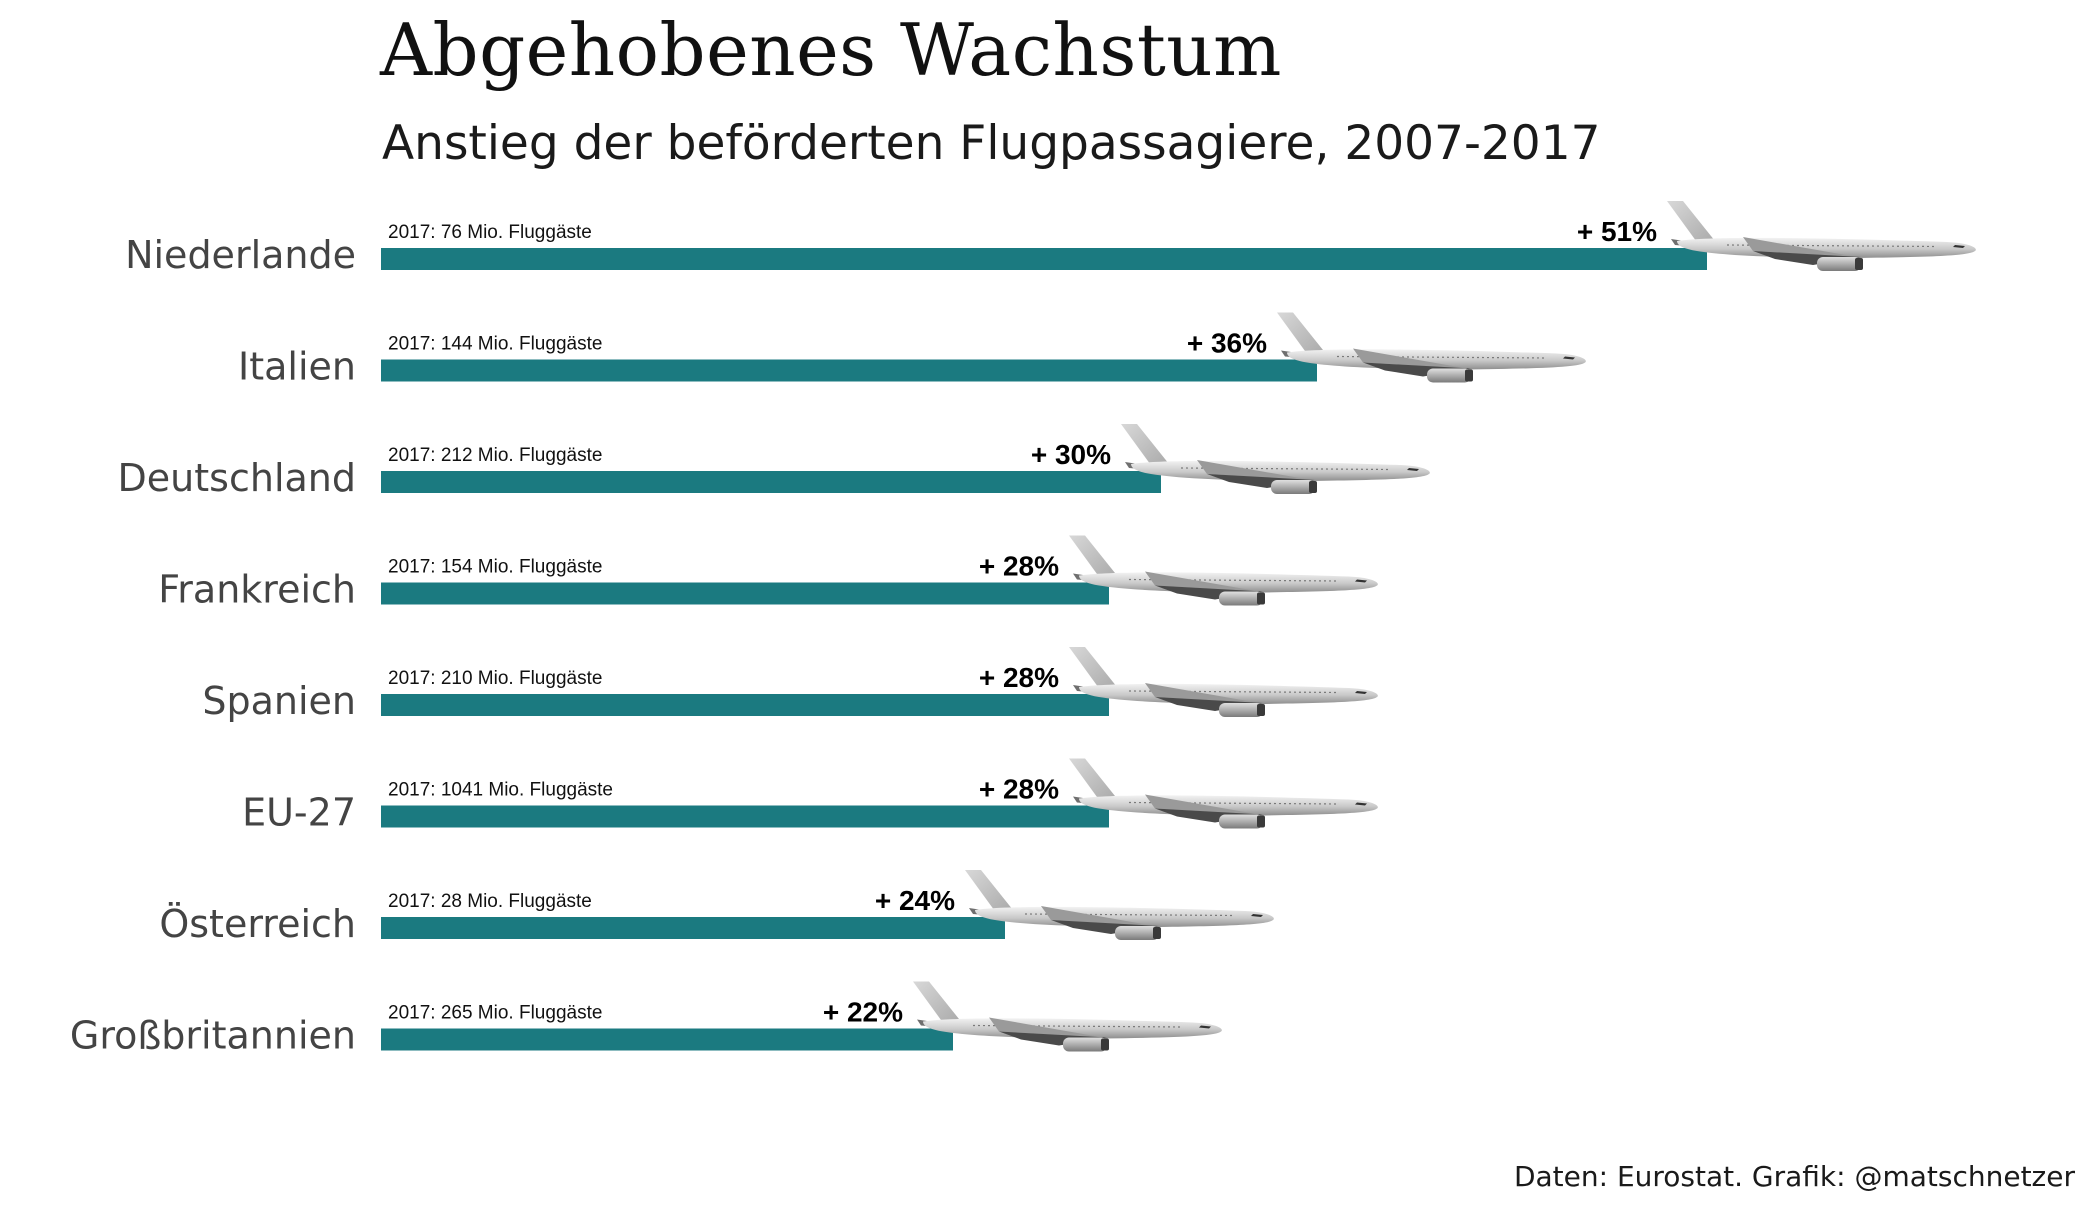  Describe the element at coordinates (490, 901) in the screenshot. I see `passenger-label: 2017: 28 Mio. Fluggäste` at that location.